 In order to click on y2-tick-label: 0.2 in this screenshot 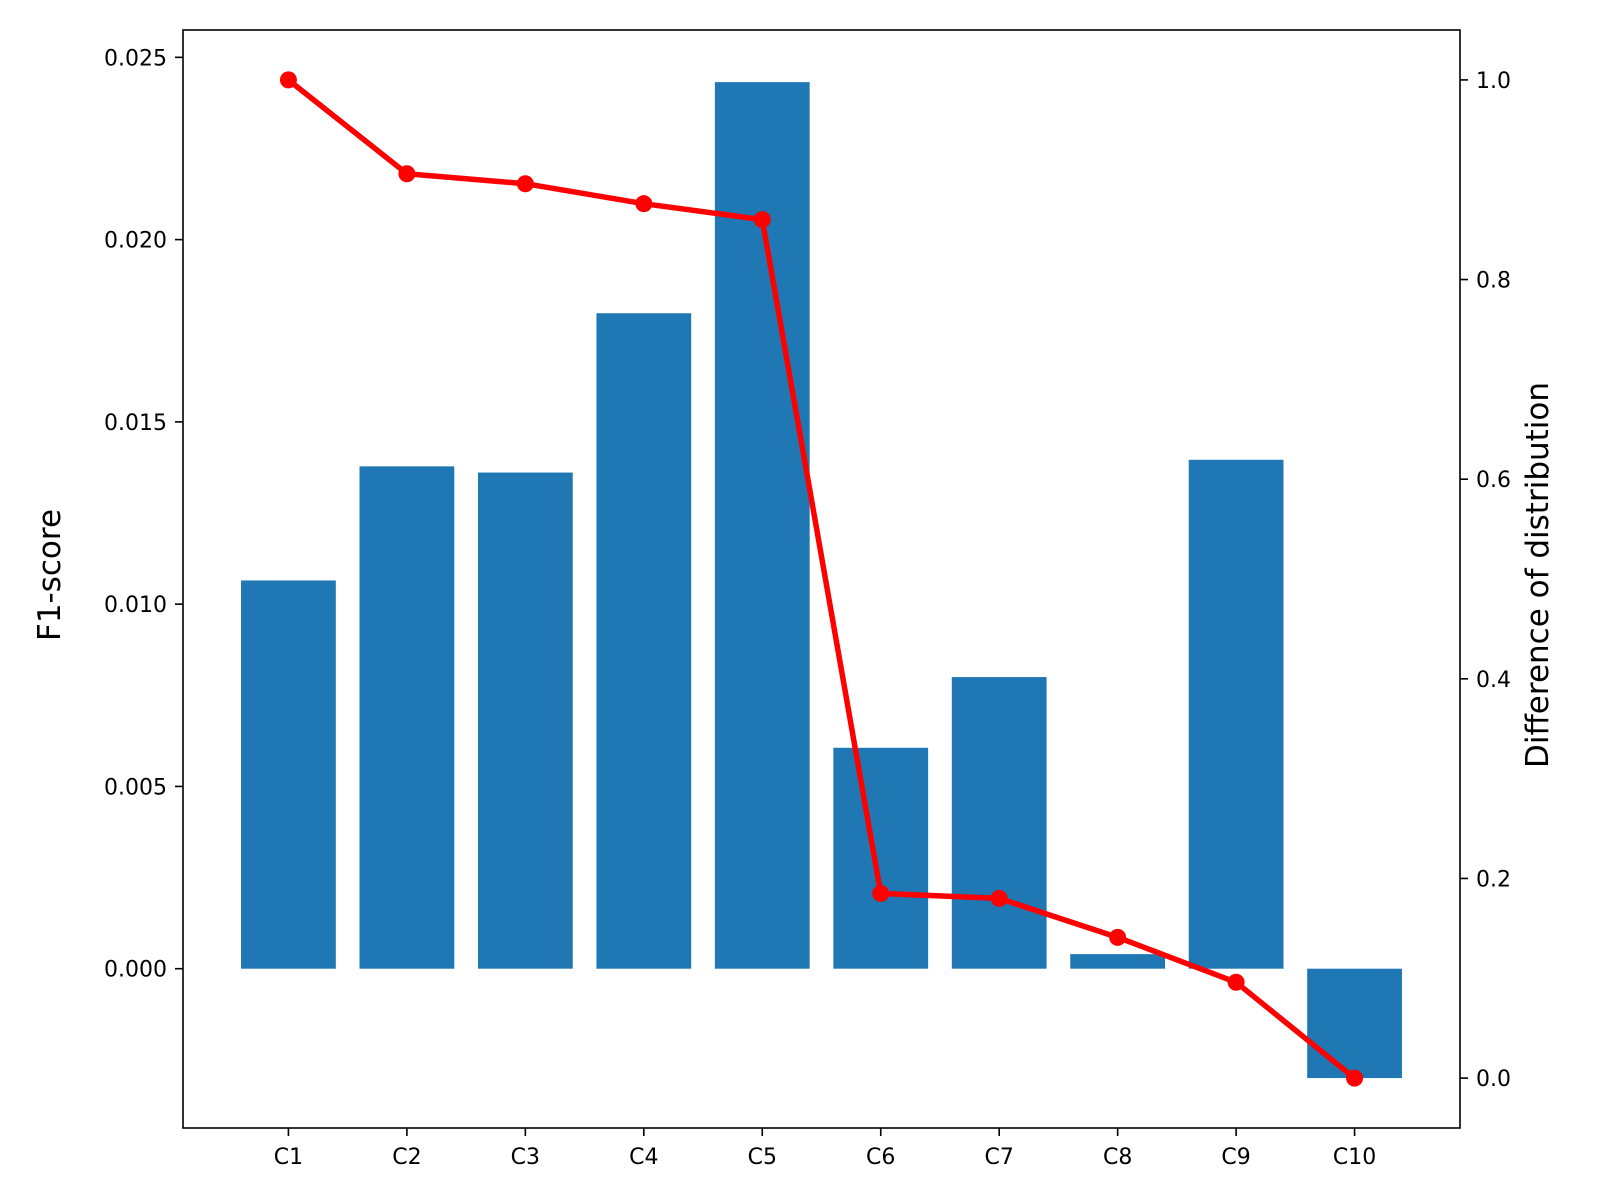, I will do `click(1493, 879)`.